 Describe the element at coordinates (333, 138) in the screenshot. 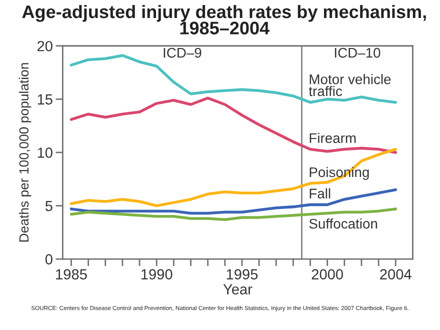

I see `series-label: Firearm` at that location.